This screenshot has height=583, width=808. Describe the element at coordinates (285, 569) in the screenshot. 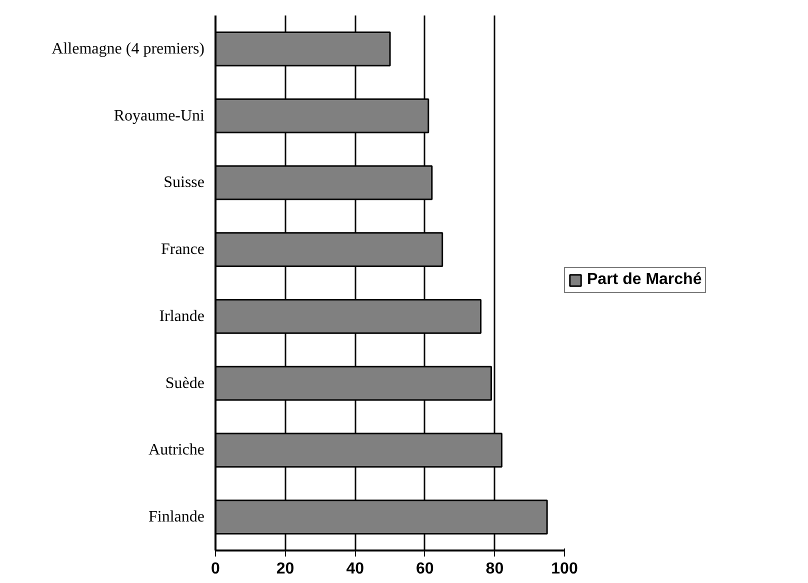

I see `x-tick-label: 20` at that location.